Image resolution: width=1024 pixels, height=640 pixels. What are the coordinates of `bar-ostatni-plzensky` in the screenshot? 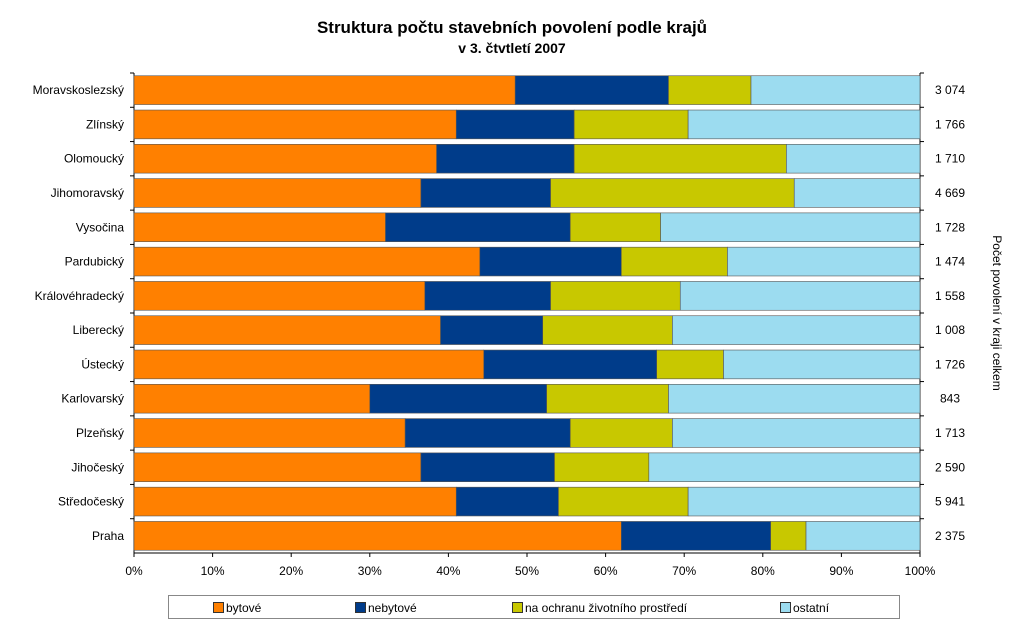 It's located at (796, 433).